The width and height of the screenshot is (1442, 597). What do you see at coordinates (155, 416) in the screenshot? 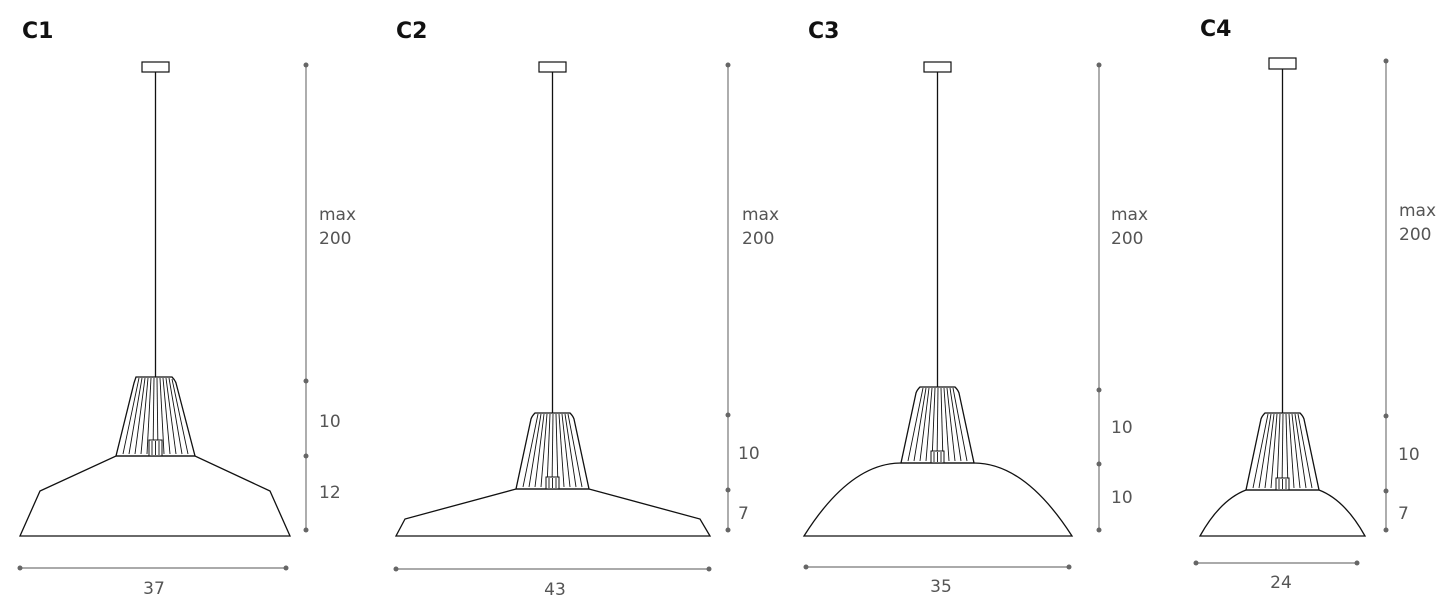
I see `lamp-c1-cone` at bounding box center [155, 416].